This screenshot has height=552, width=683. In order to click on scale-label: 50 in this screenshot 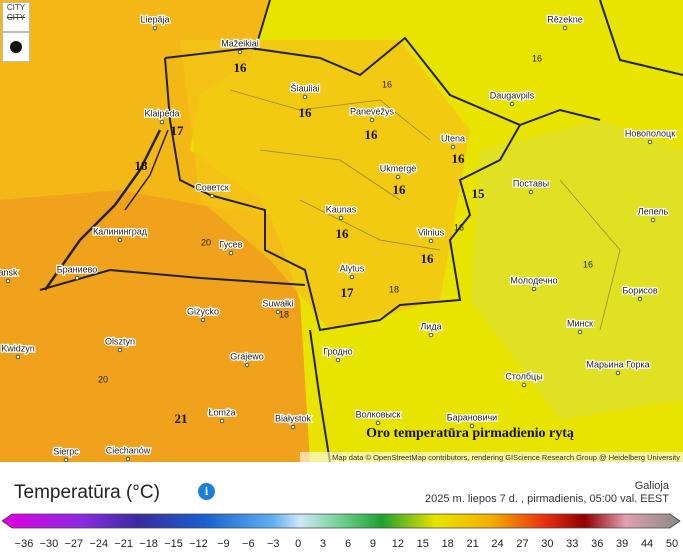, I will do `click(672, 544)`.